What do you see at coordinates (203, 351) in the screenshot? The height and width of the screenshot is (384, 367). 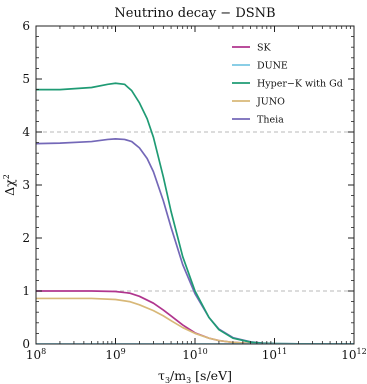 I see `x-tick-exponent: 10` at bounding box center [203, 351].